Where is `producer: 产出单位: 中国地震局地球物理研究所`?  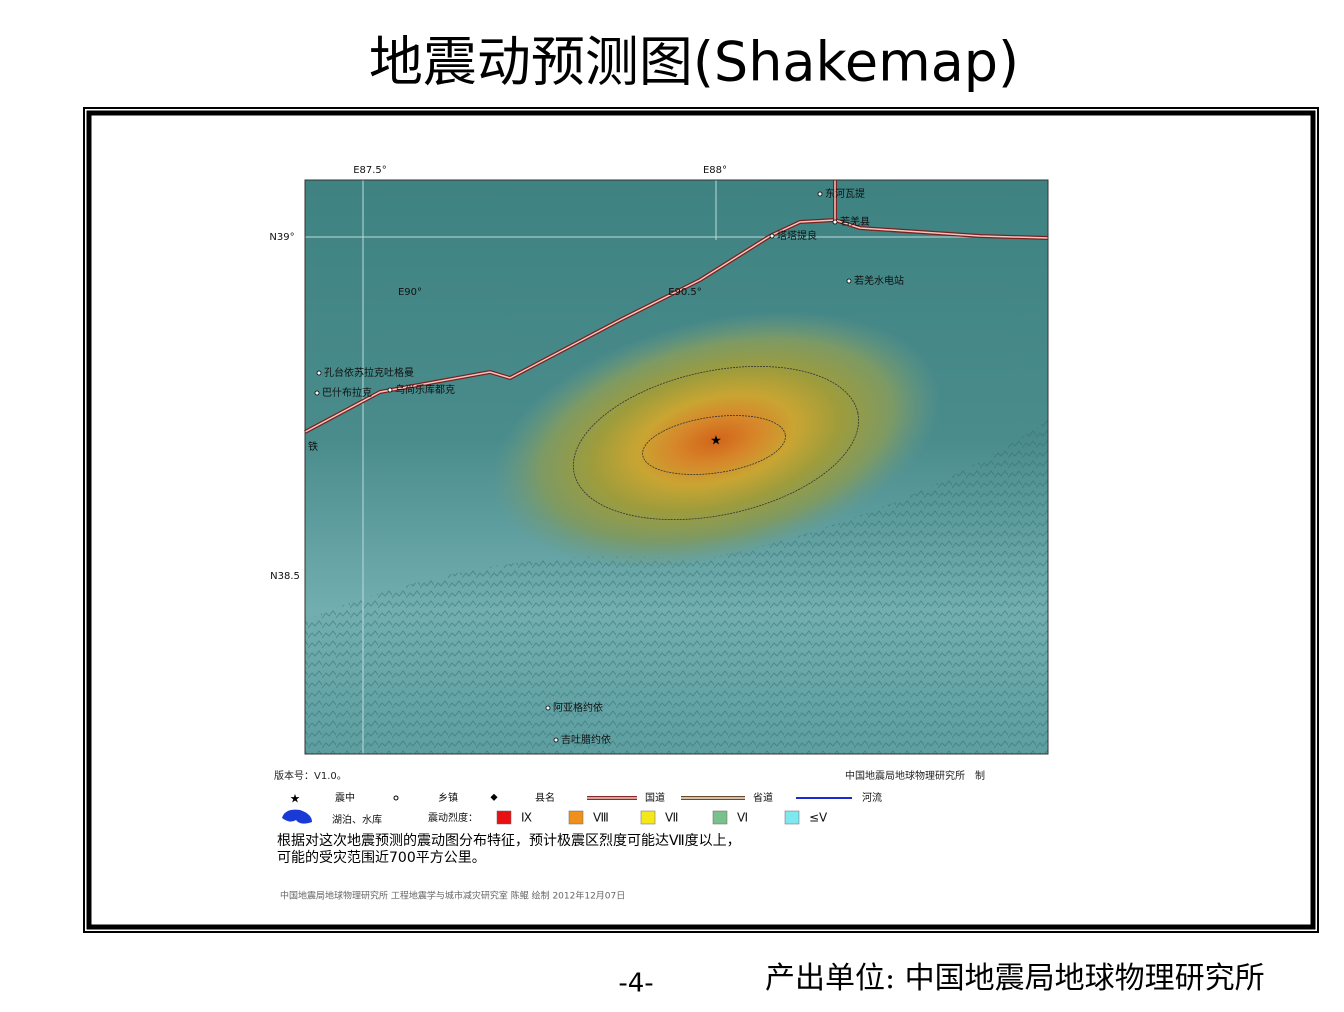
producer: 产出单位: 中国地震局地球物理研究所 is located at coordinates (1015, 978).